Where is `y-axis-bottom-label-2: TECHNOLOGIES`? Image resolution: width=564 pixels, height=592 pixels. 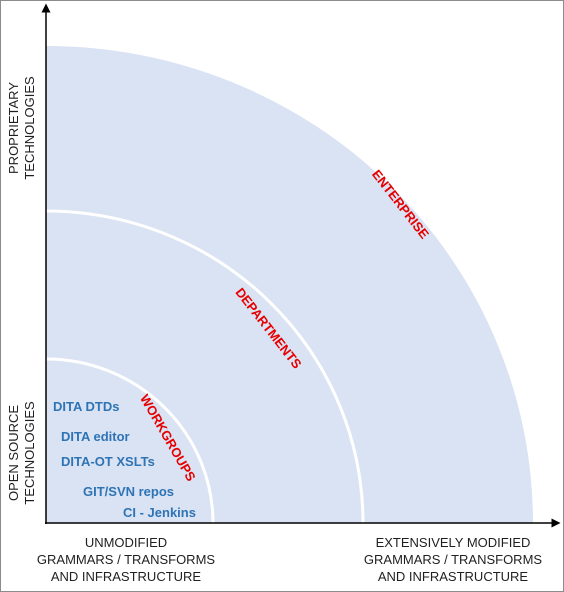 y-axis-bottom-label-2: TECHNOLOGIES is located at coordinates (29, 453).